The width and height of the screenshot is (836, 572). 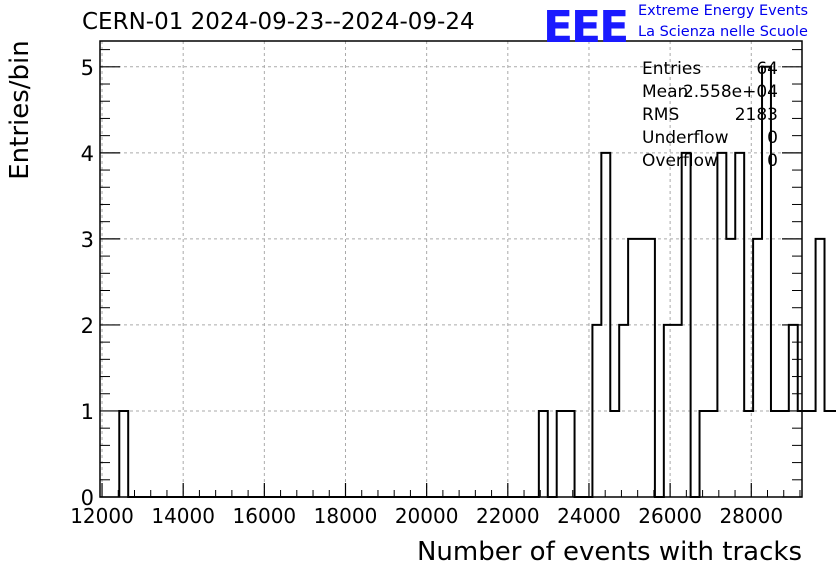 I want to click on x-tick-label: 28000, so click(x=751, y=516).